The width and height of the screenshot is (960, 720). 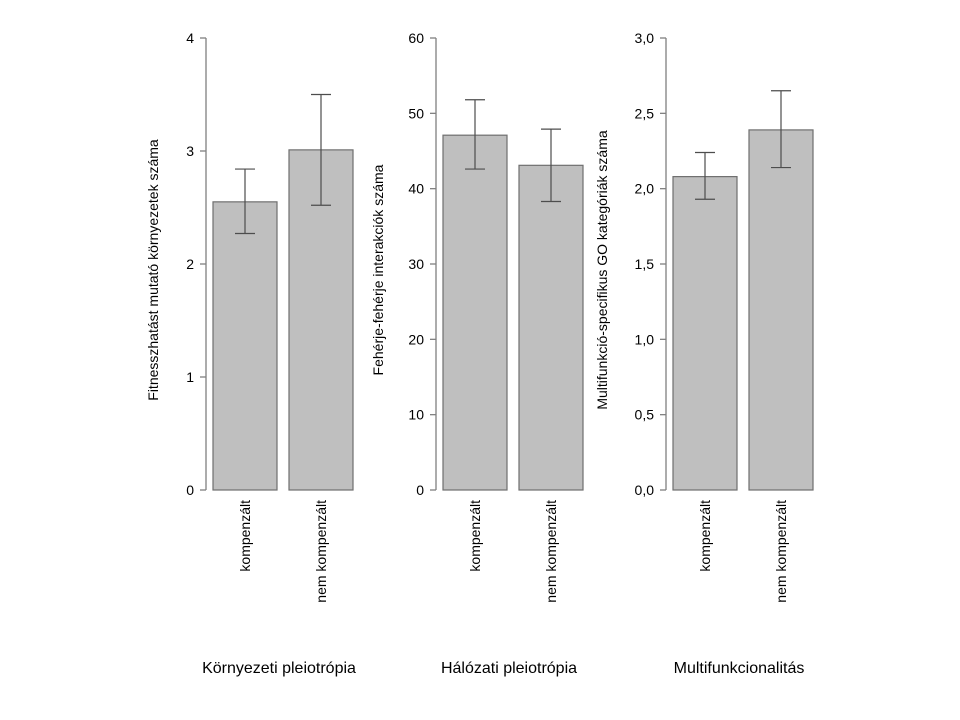 What do you see at coordinates (190, 151) in the screenshot?
I see `y-tick-label: 3` at bounding box center [190, 151].